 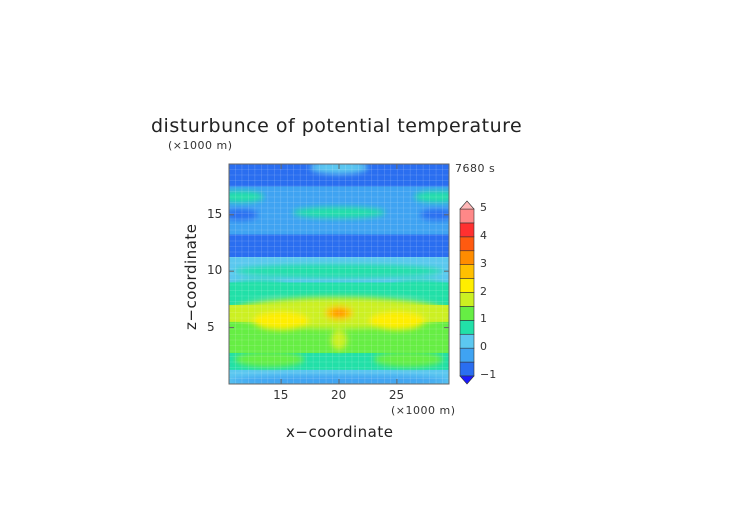 What do you see at coordinates (211, 326) in the screenshot?
I see `y-tick-label: 5` at bounding box center [211, 326].